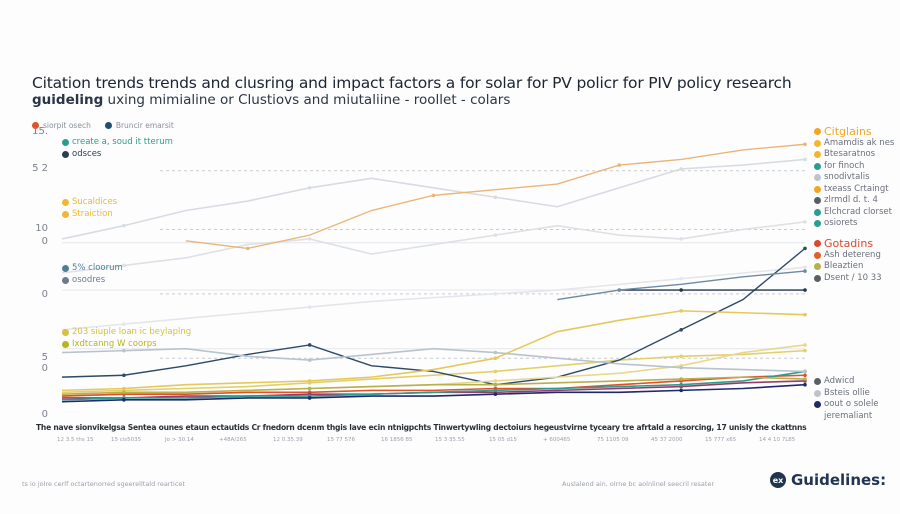 The width and height of the screenshot is (900, 514). I want to click on legend-label: Sucaldices, so click(95, 202).